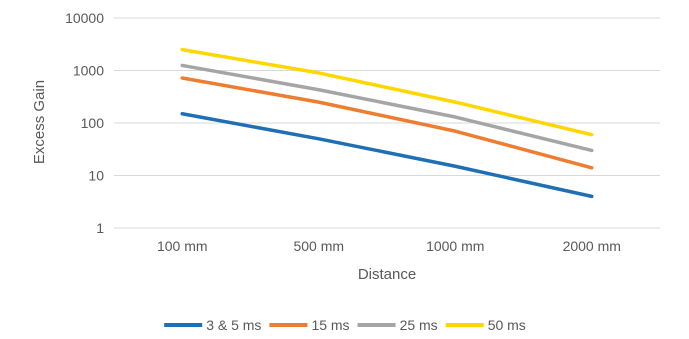 This screenshot has width=689, height=339. Describe the element at coordinates (507, 325) in the screenshot. I see `legend-label: 50 ms` at that location.